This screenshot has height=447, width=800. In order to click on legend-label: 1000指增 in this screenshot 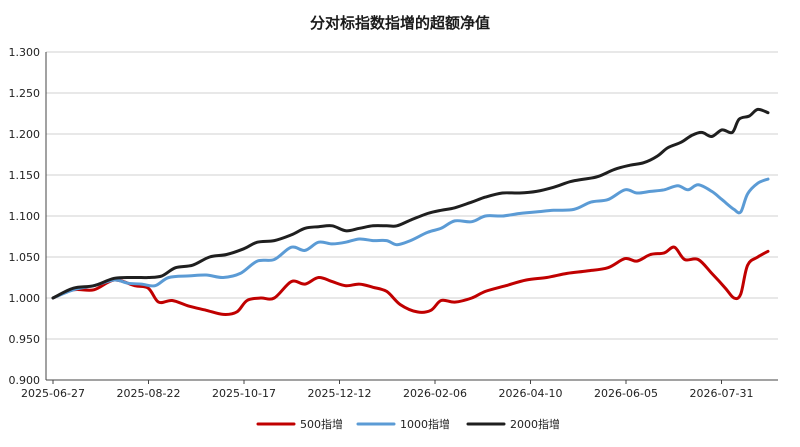, I will do `click(425, 424)`.